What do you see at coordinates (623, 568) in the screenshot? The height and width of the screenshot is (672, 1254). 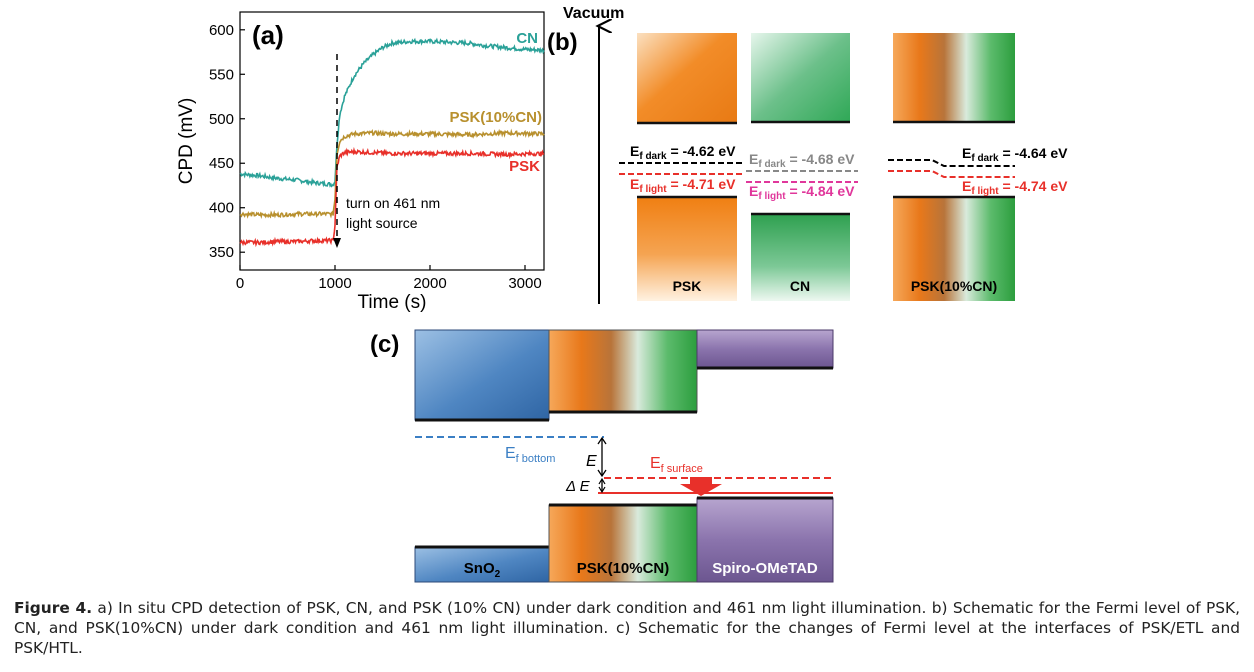 I see `psk-label-c: PSK(10%CN)` at bounding box center [623, 568].